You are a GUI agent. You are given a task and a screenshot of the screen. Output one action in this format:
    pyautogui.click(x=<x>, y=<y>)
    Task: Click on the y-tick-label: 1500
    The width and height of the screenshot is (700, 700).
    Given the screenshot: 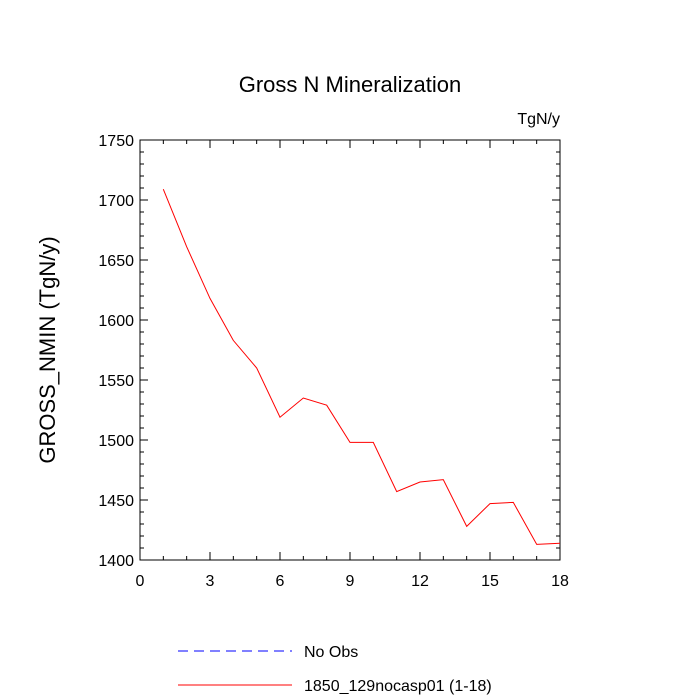 What is the action you would take?
    pyautogui.click(x=116, y=441)
    